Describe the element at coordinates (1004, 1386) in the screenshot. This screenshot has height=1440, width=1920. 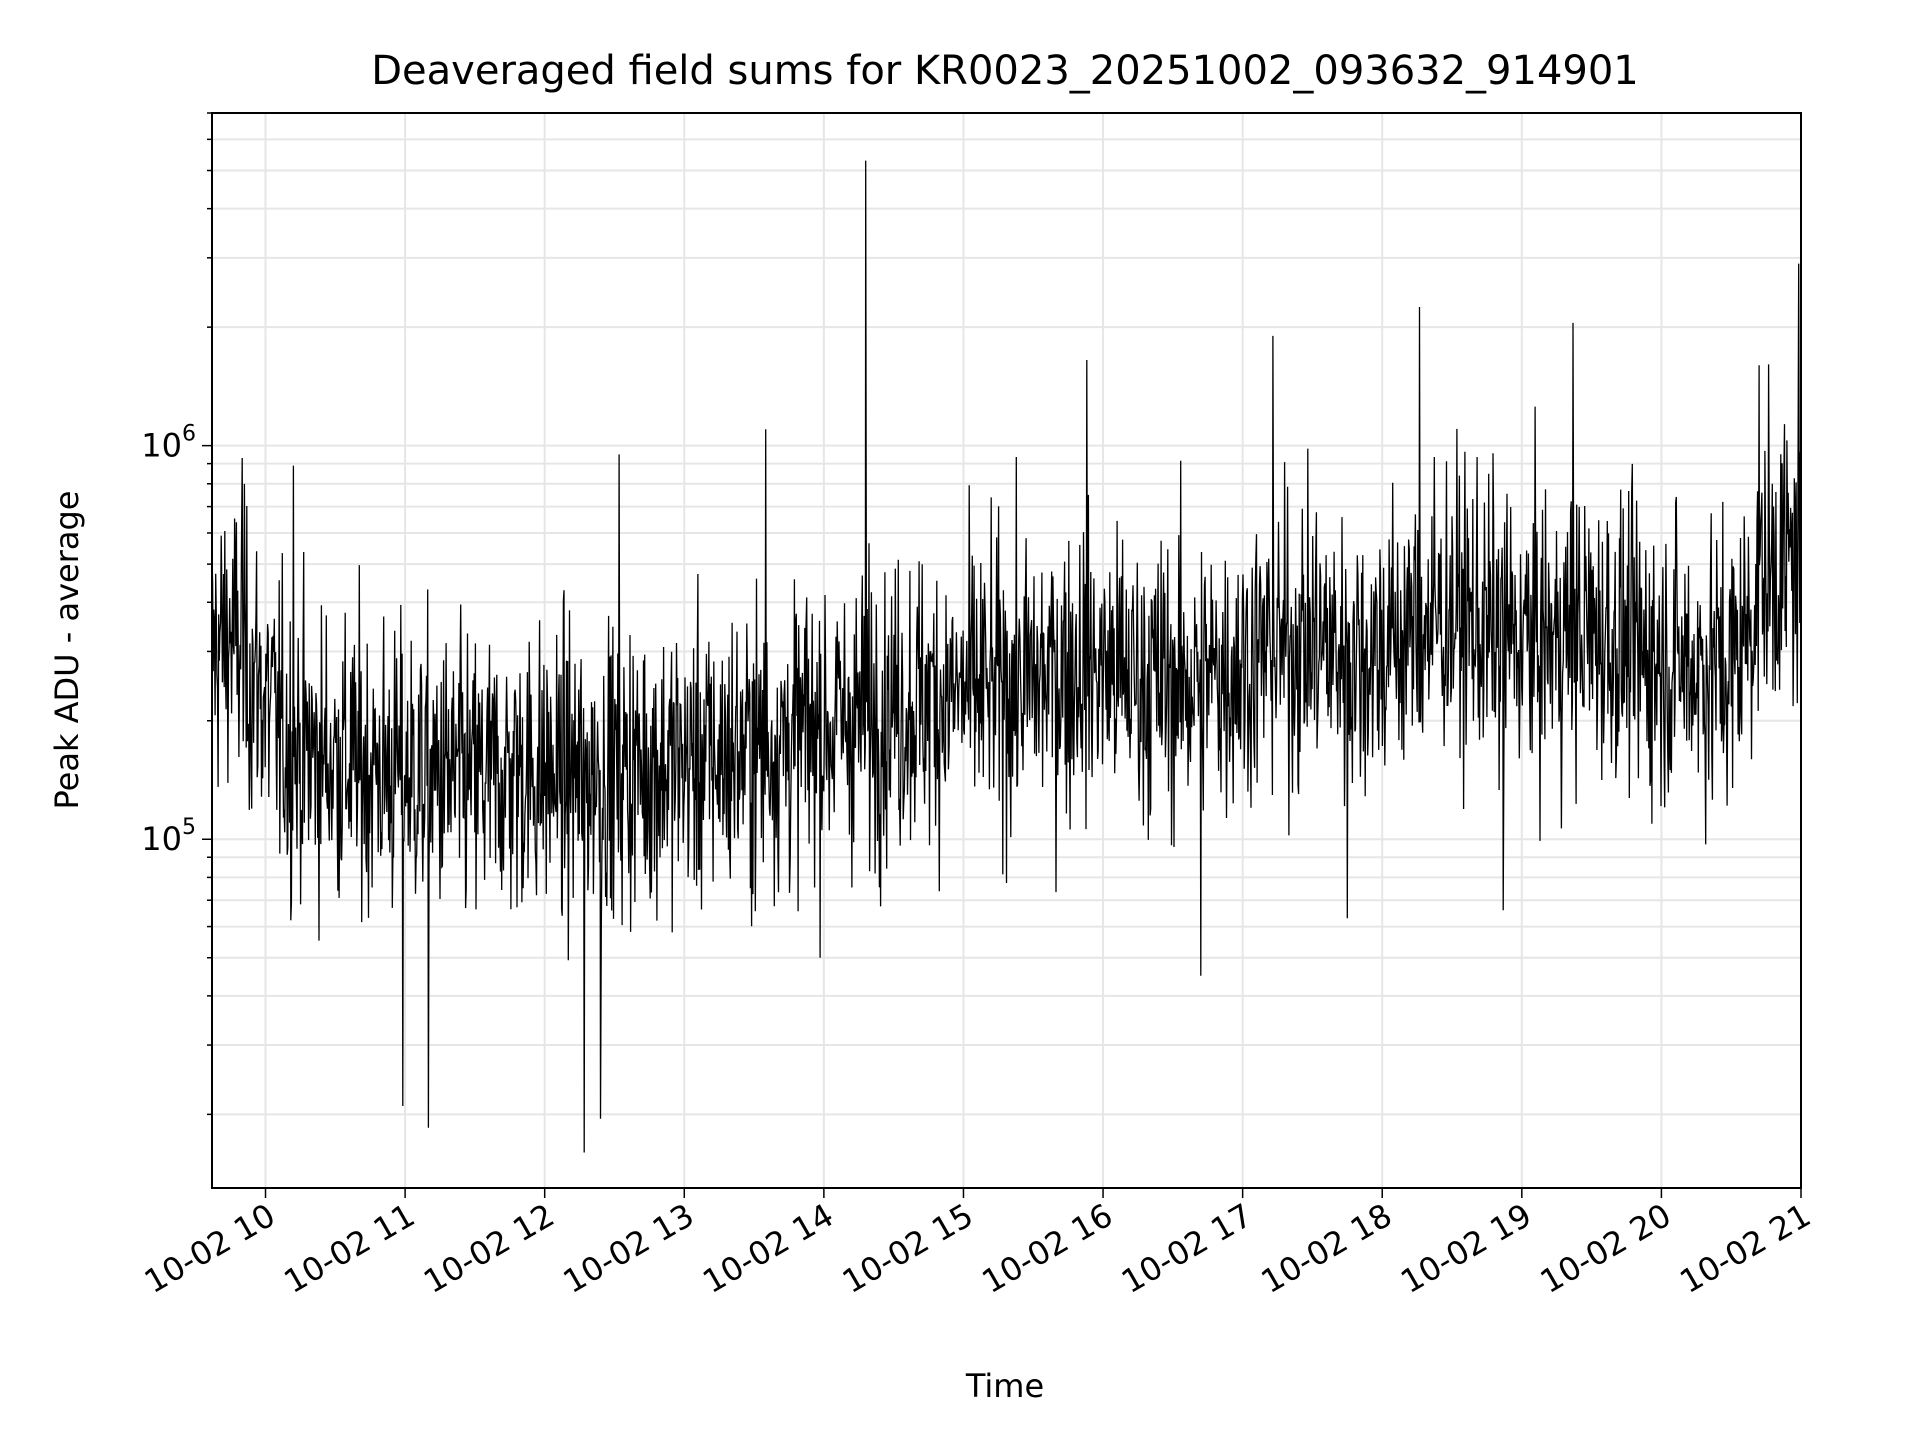
I see `x-axis-label: Time` at that location.